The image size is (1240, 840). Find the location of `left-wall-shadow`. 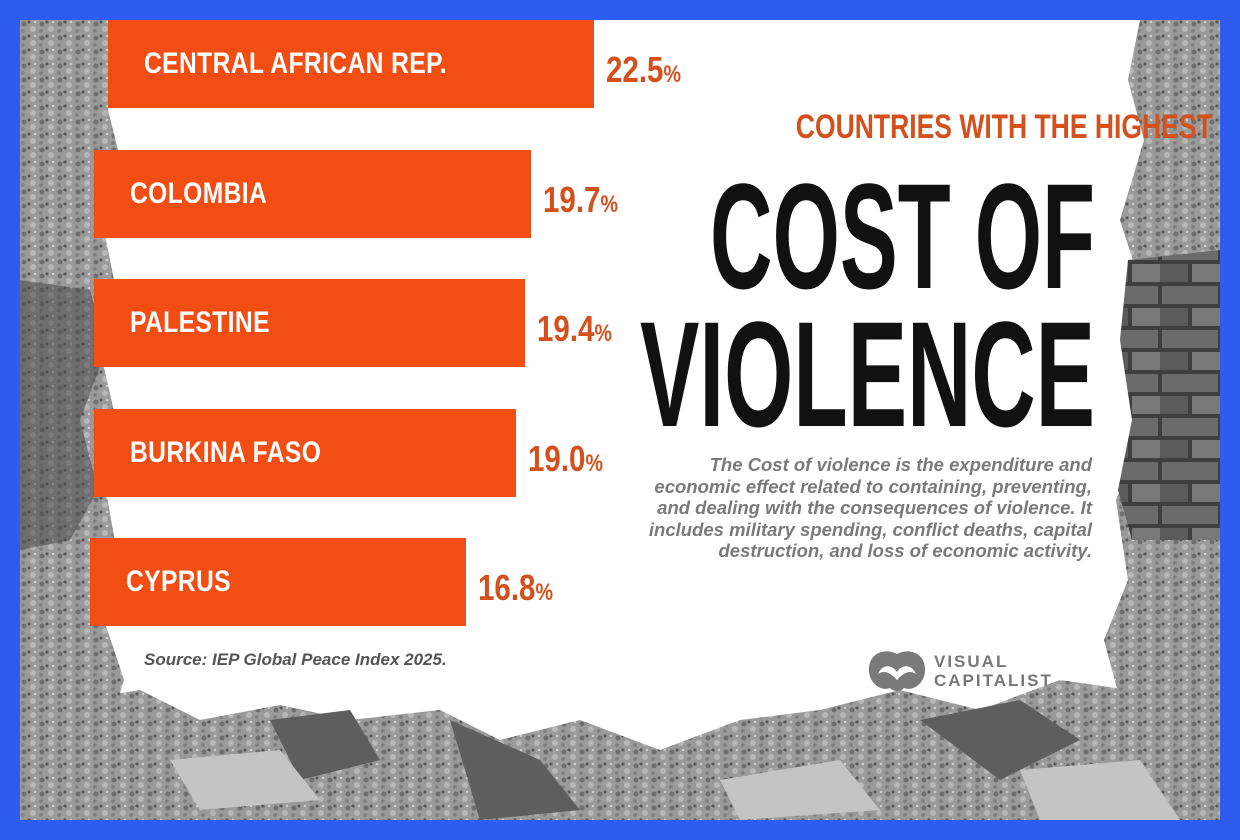

left-wall-shadow is located at coordinates (63, 415).